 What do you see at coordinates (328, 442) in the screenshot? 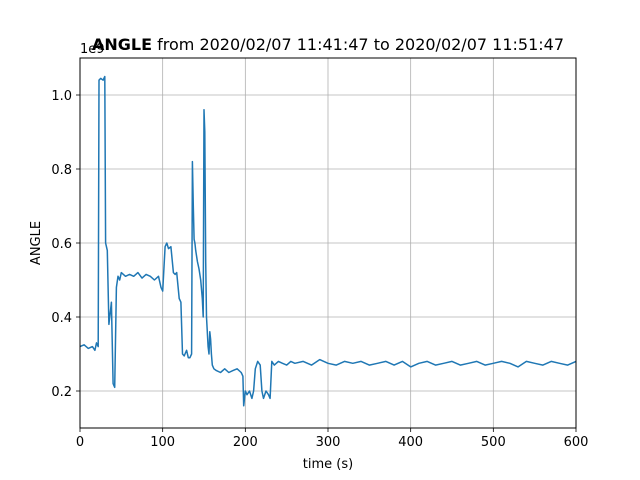
I see `x-tick-label: 300` at bounding box center [328, 442].